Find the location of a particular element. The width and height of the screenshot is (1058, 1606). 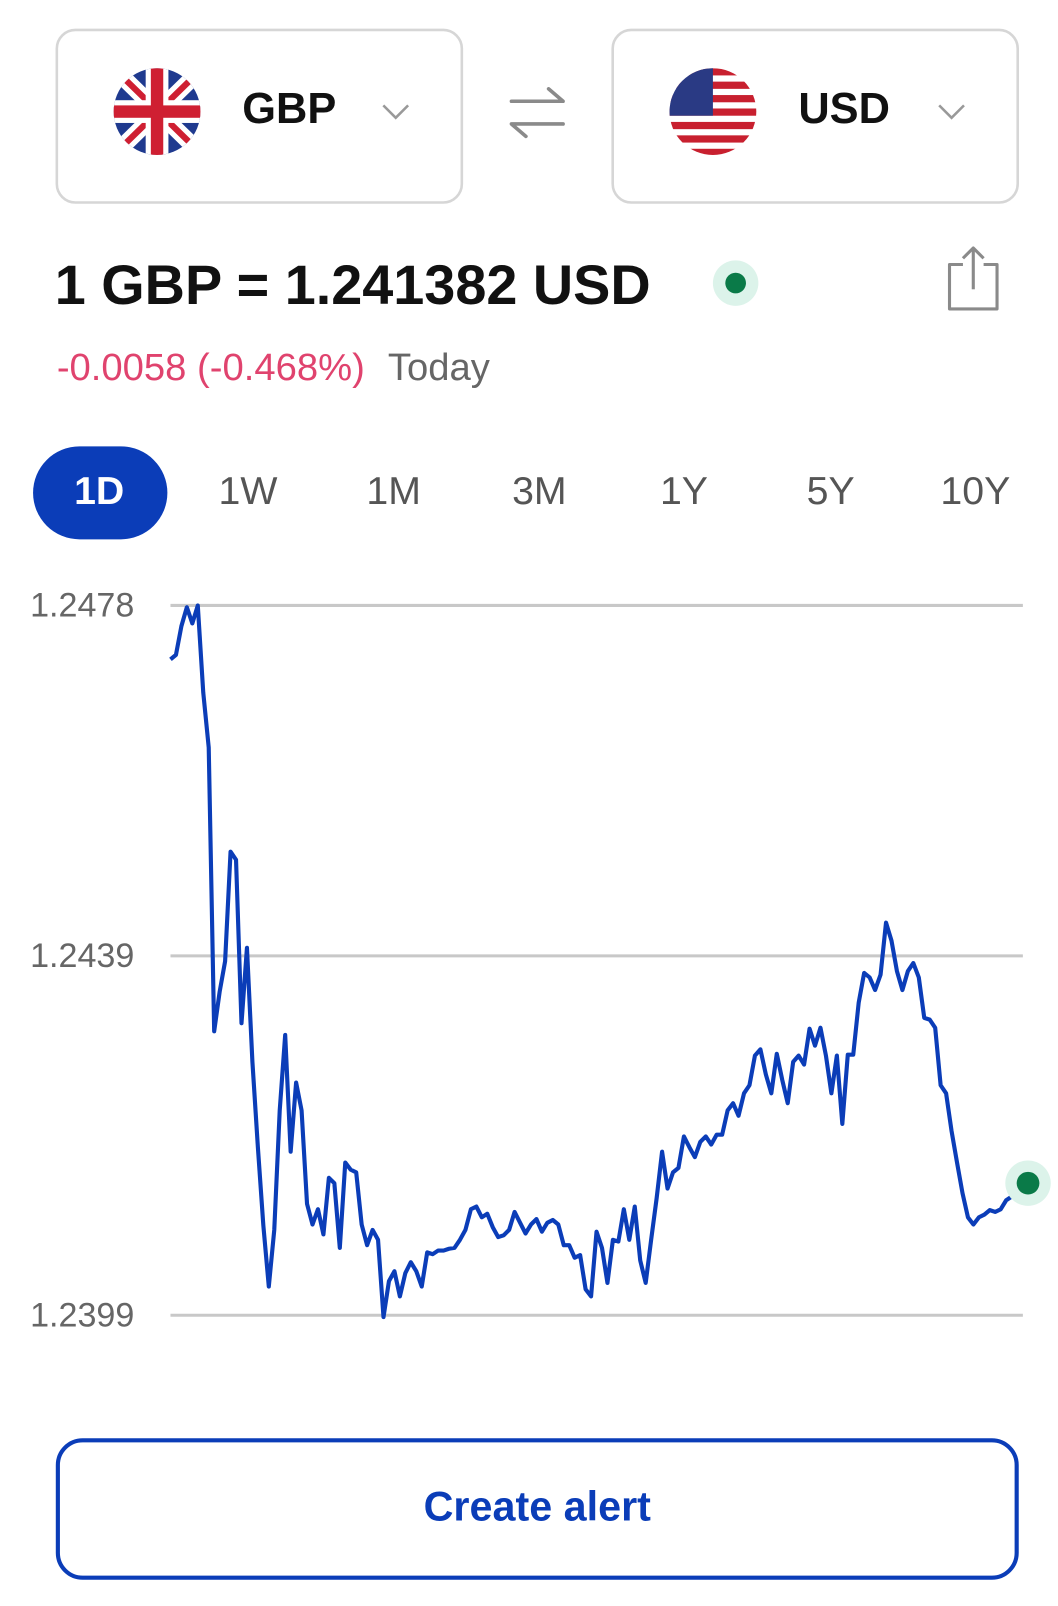

range-tabs: 1D 1W 1M 3M 1Y 5Y 10Y is located at coordinates (521, 493).